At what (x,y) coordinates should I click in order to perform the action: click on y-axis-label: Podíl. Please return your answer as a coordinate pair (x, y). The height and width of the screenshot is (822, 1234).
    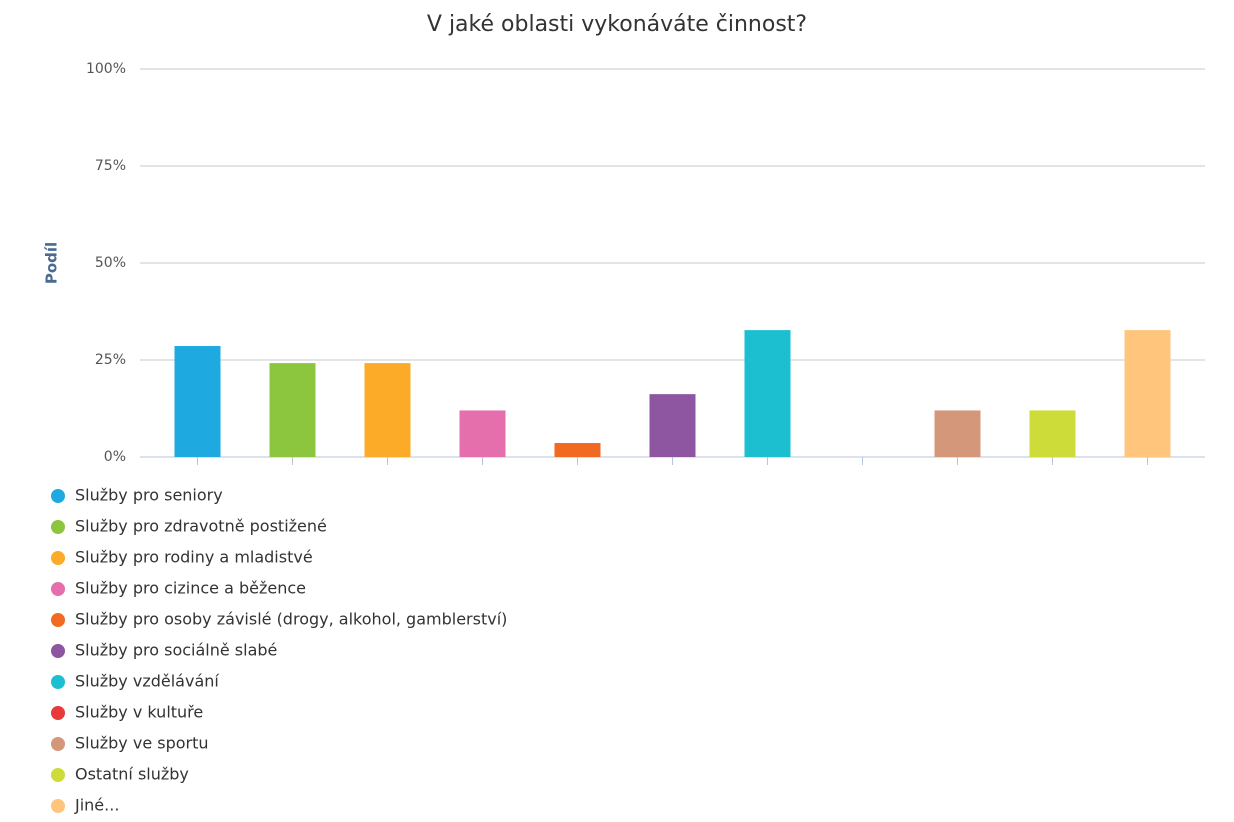
    Looking at the image, I should click on (52, 263).